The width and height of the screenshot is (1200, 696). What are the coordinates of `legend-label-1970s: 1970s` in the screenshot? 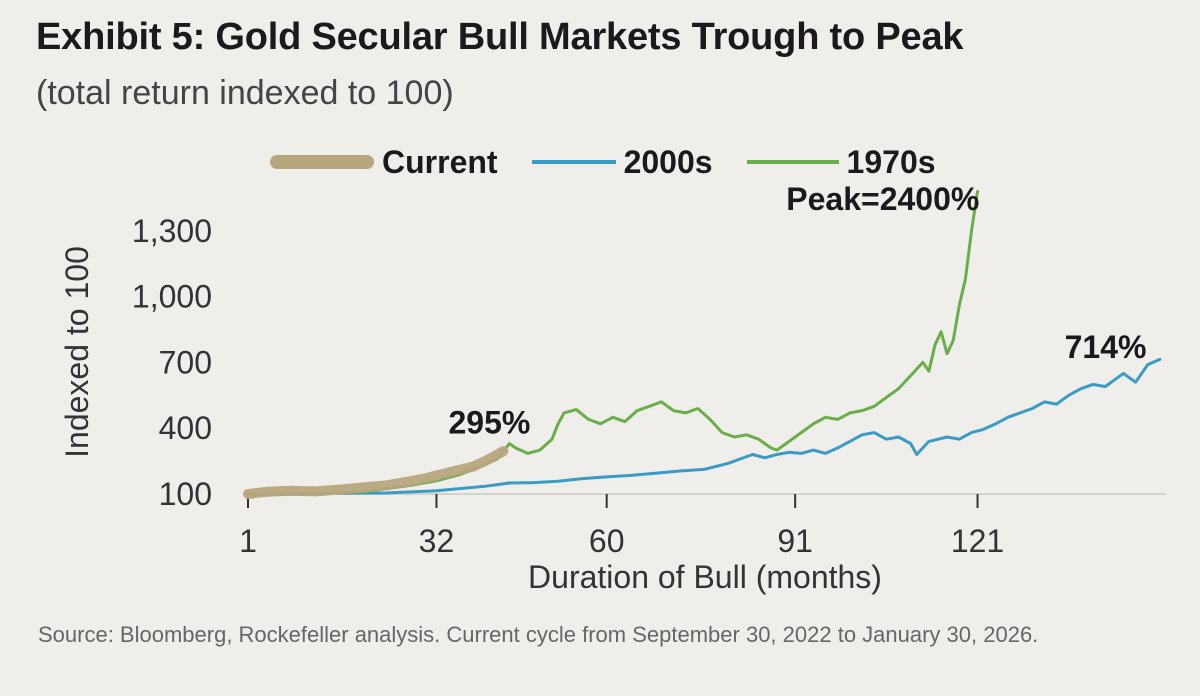 It's located at (891, 161).